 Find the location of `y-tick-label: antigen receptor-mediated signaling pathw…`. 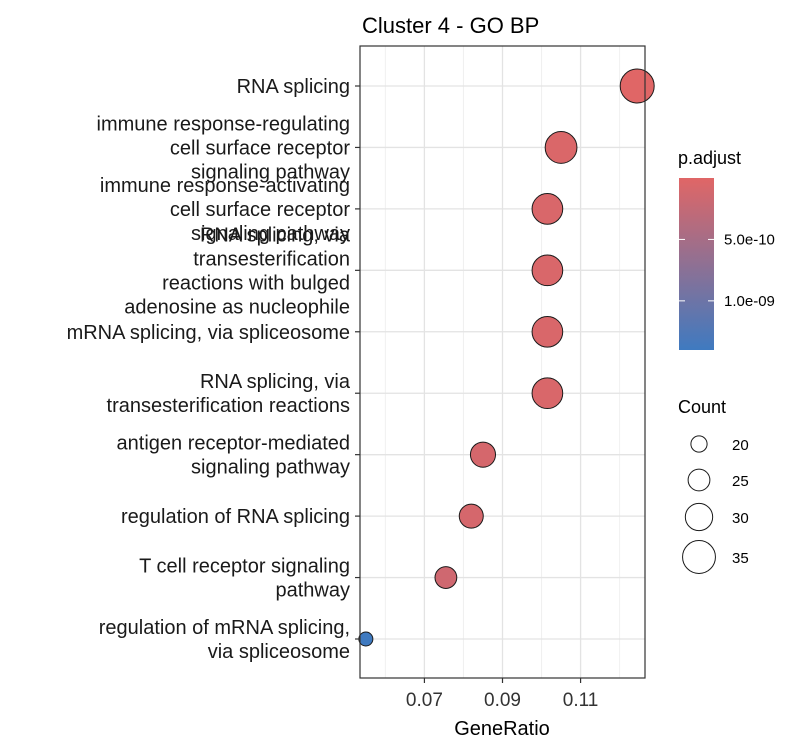

y-tick-label: antigen receptor-mediated signaling pathw… is located at coordinates (233, 456).